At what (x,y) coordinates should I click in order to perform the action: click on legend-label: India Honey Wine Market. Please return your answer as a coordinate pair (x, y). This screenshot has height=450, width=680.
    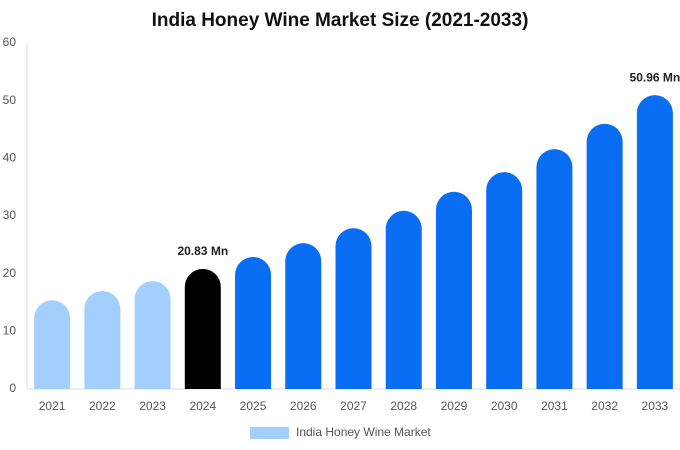
    Looking at the image, I should click on (363, 432).